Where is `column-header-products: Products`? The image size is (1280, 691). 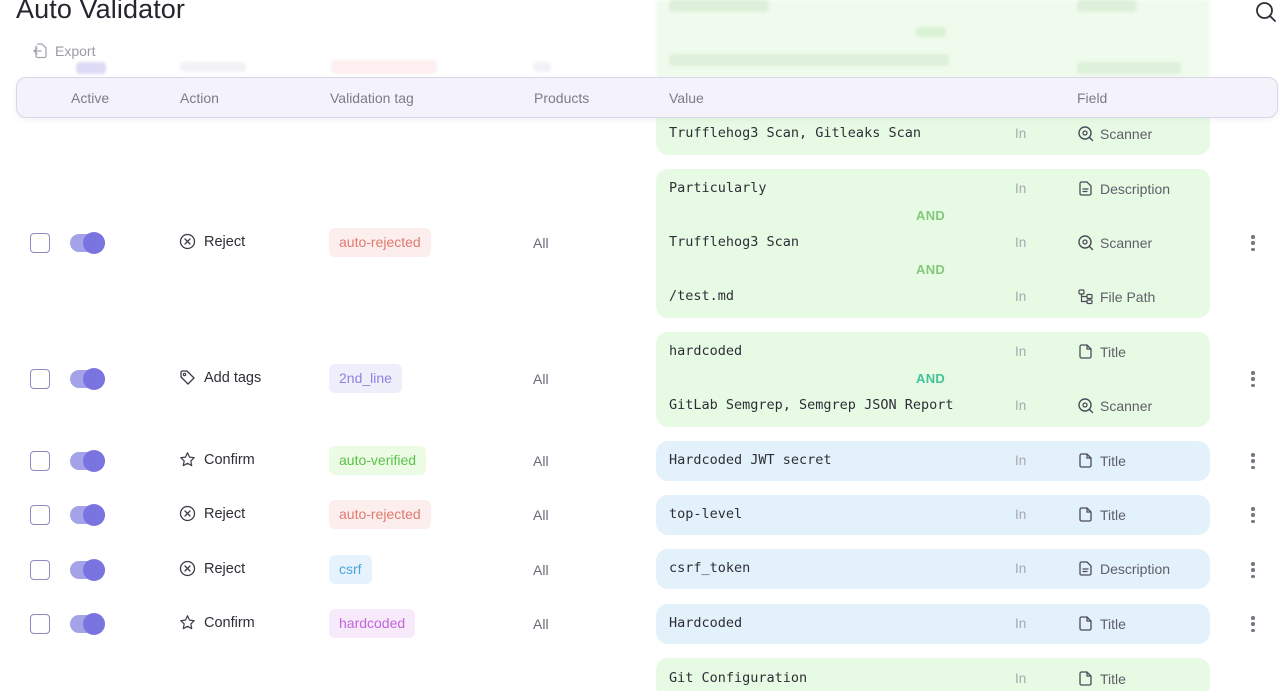 column-header-products: Products is located at coordinates (562, 98).